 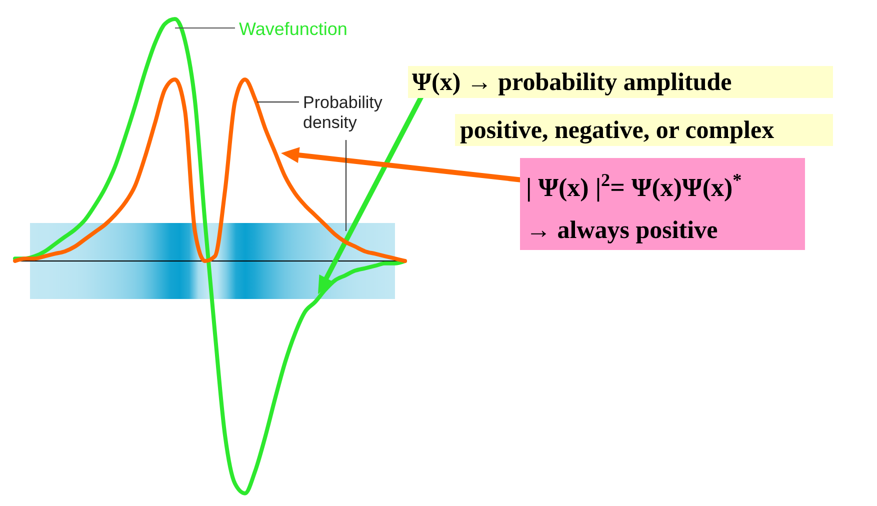 I want to click on text: | Ψ(x) |$^{2}$= Ψ(x)Ψ(x)$^{*}$, so click(x=634, y=186).